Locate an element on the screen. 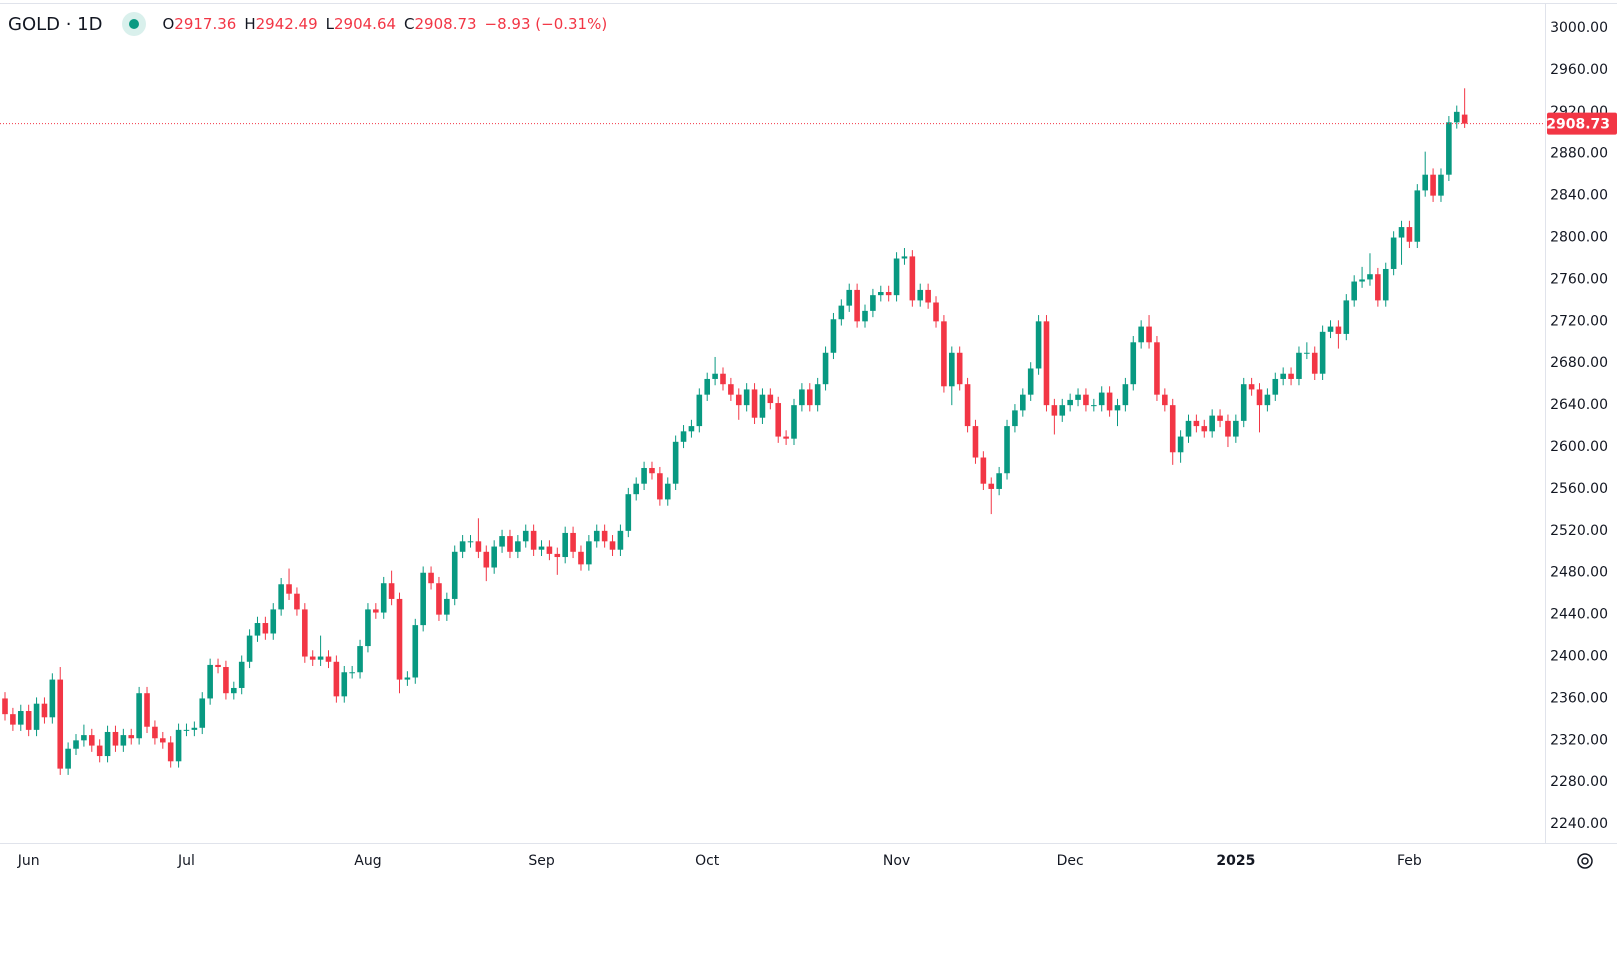 The image size is (1617, 962). ohlc-label: L is located at coordinates (329, 24).